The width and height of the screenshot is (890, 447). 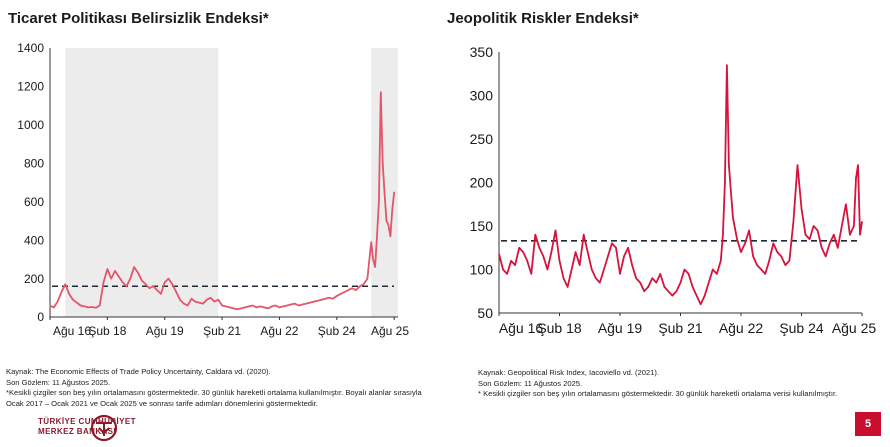 What do you see at coordinates (77, 431) in the screenshot?
I see `logo-line-2: MERKEZ BANKASI` at bounding box center [77, 431].